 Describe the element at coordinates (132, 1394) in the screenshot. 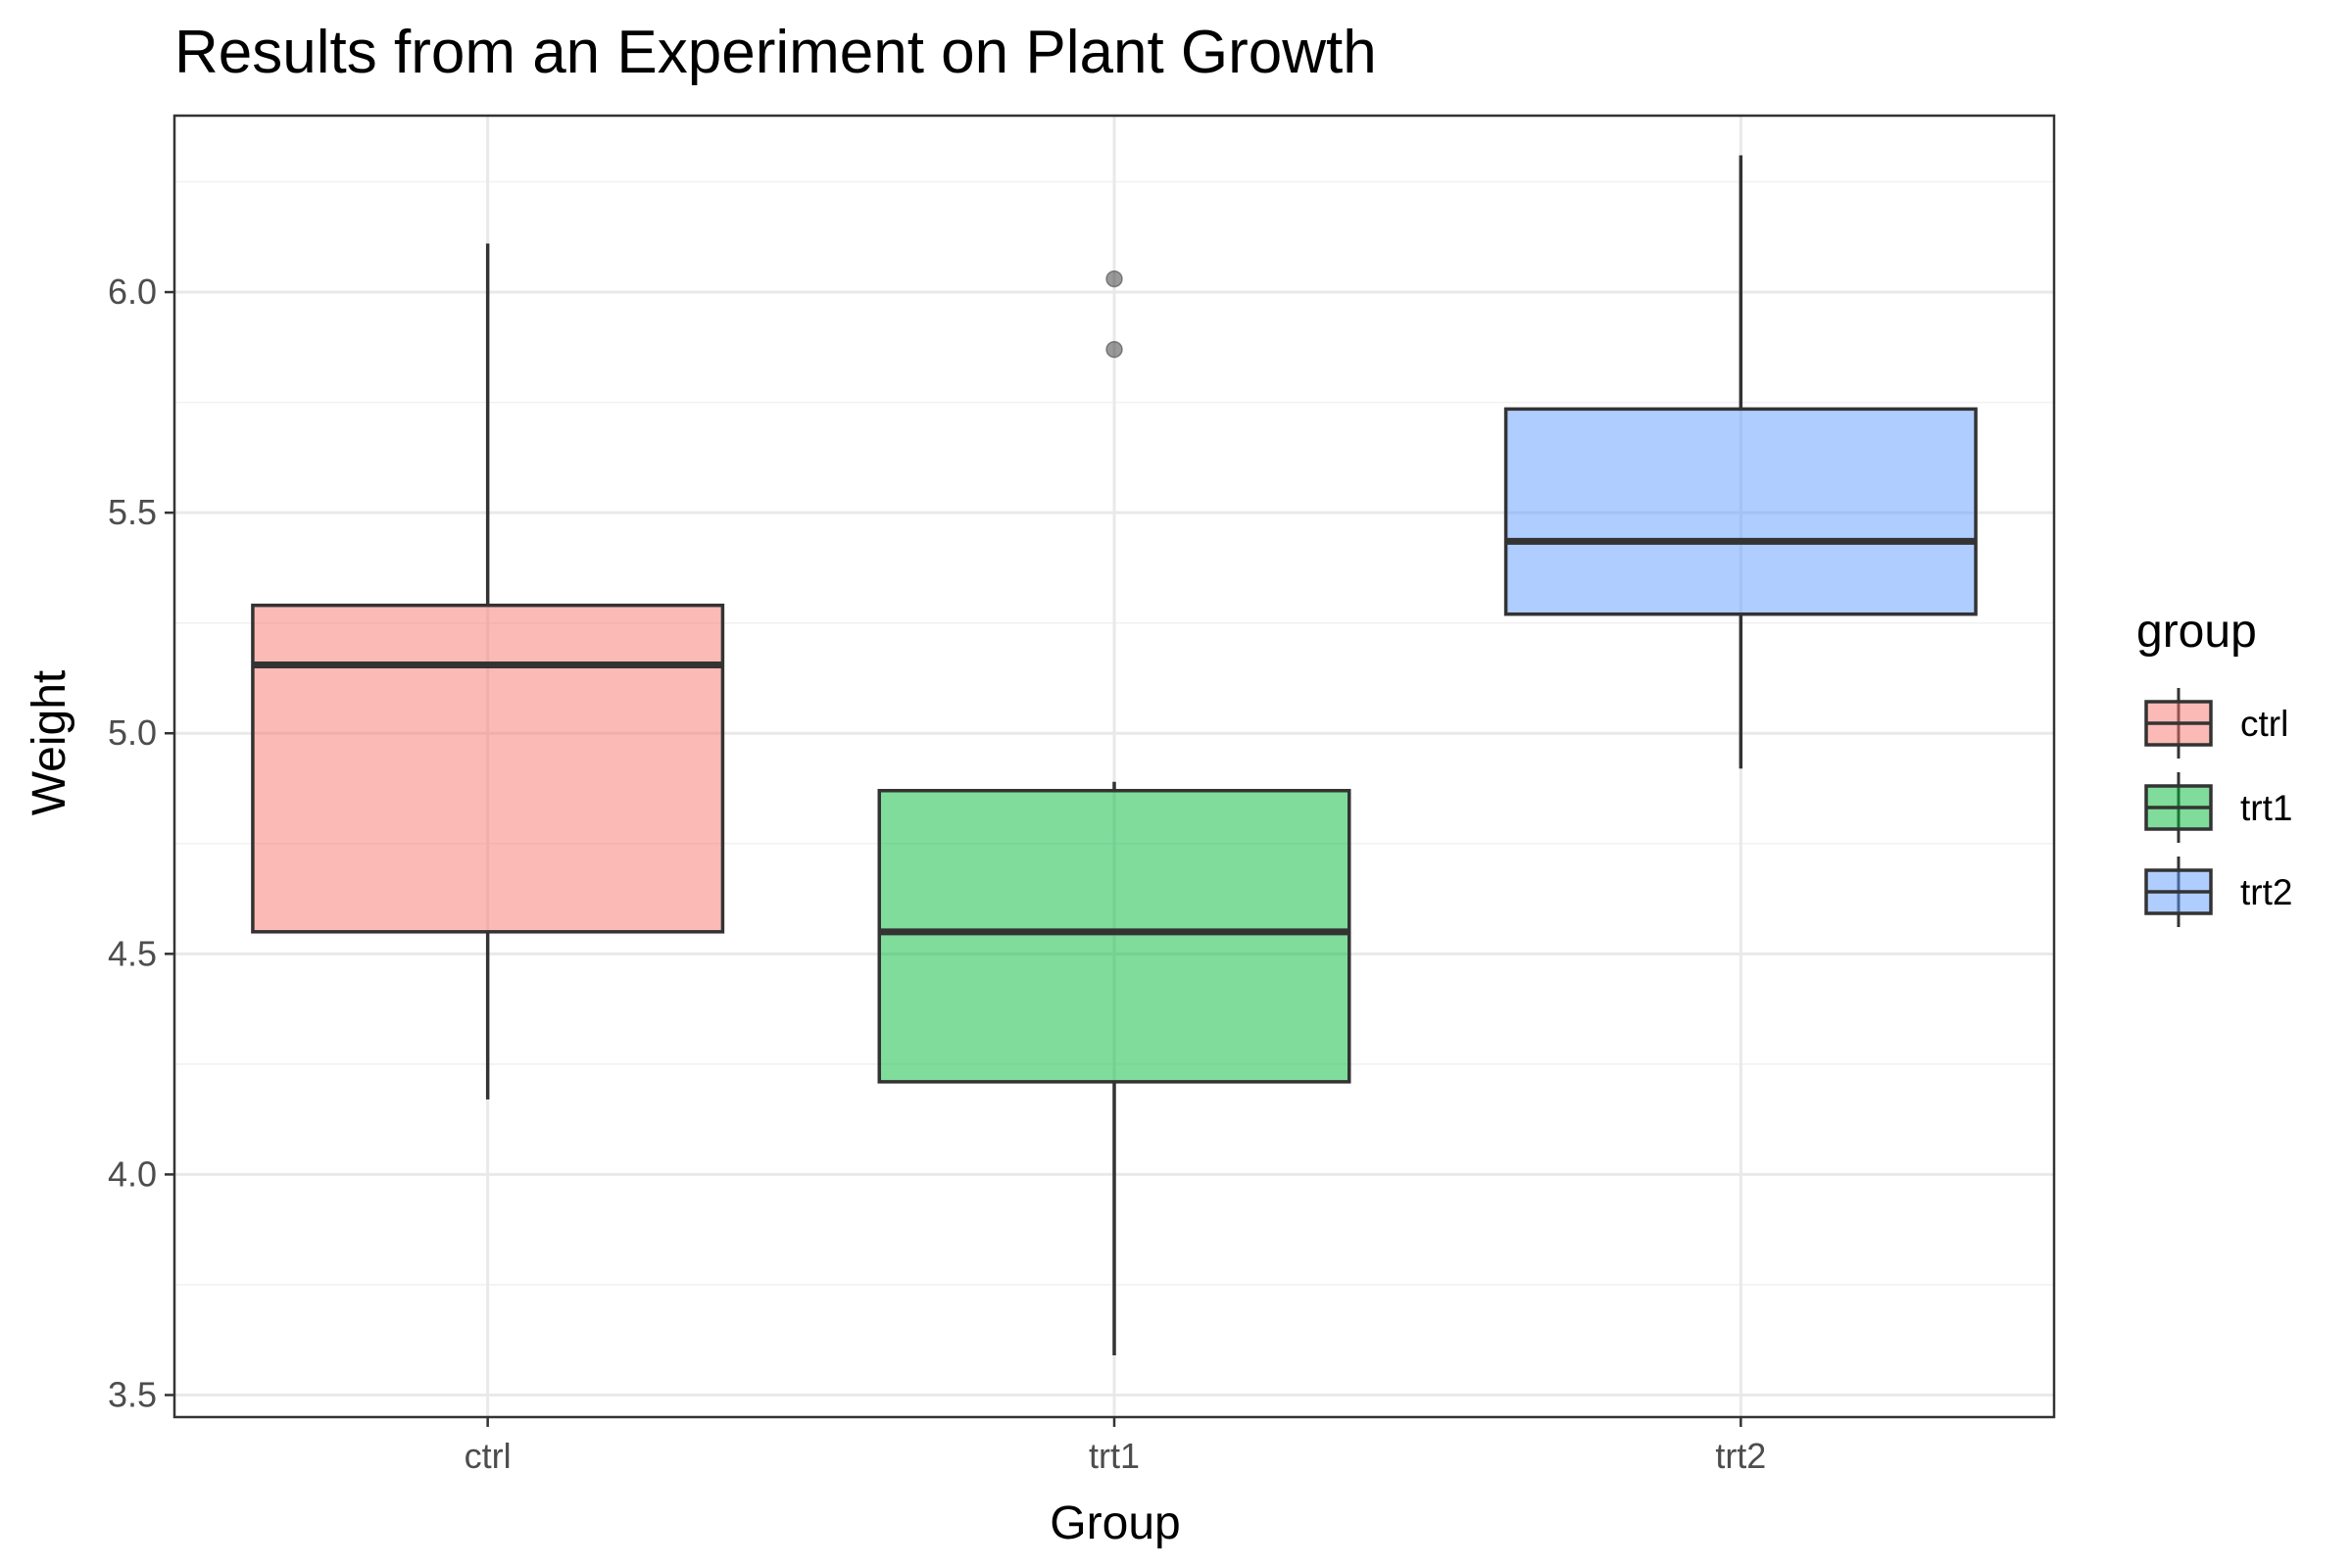

I see `y-tick-label: 3.5` at that location.